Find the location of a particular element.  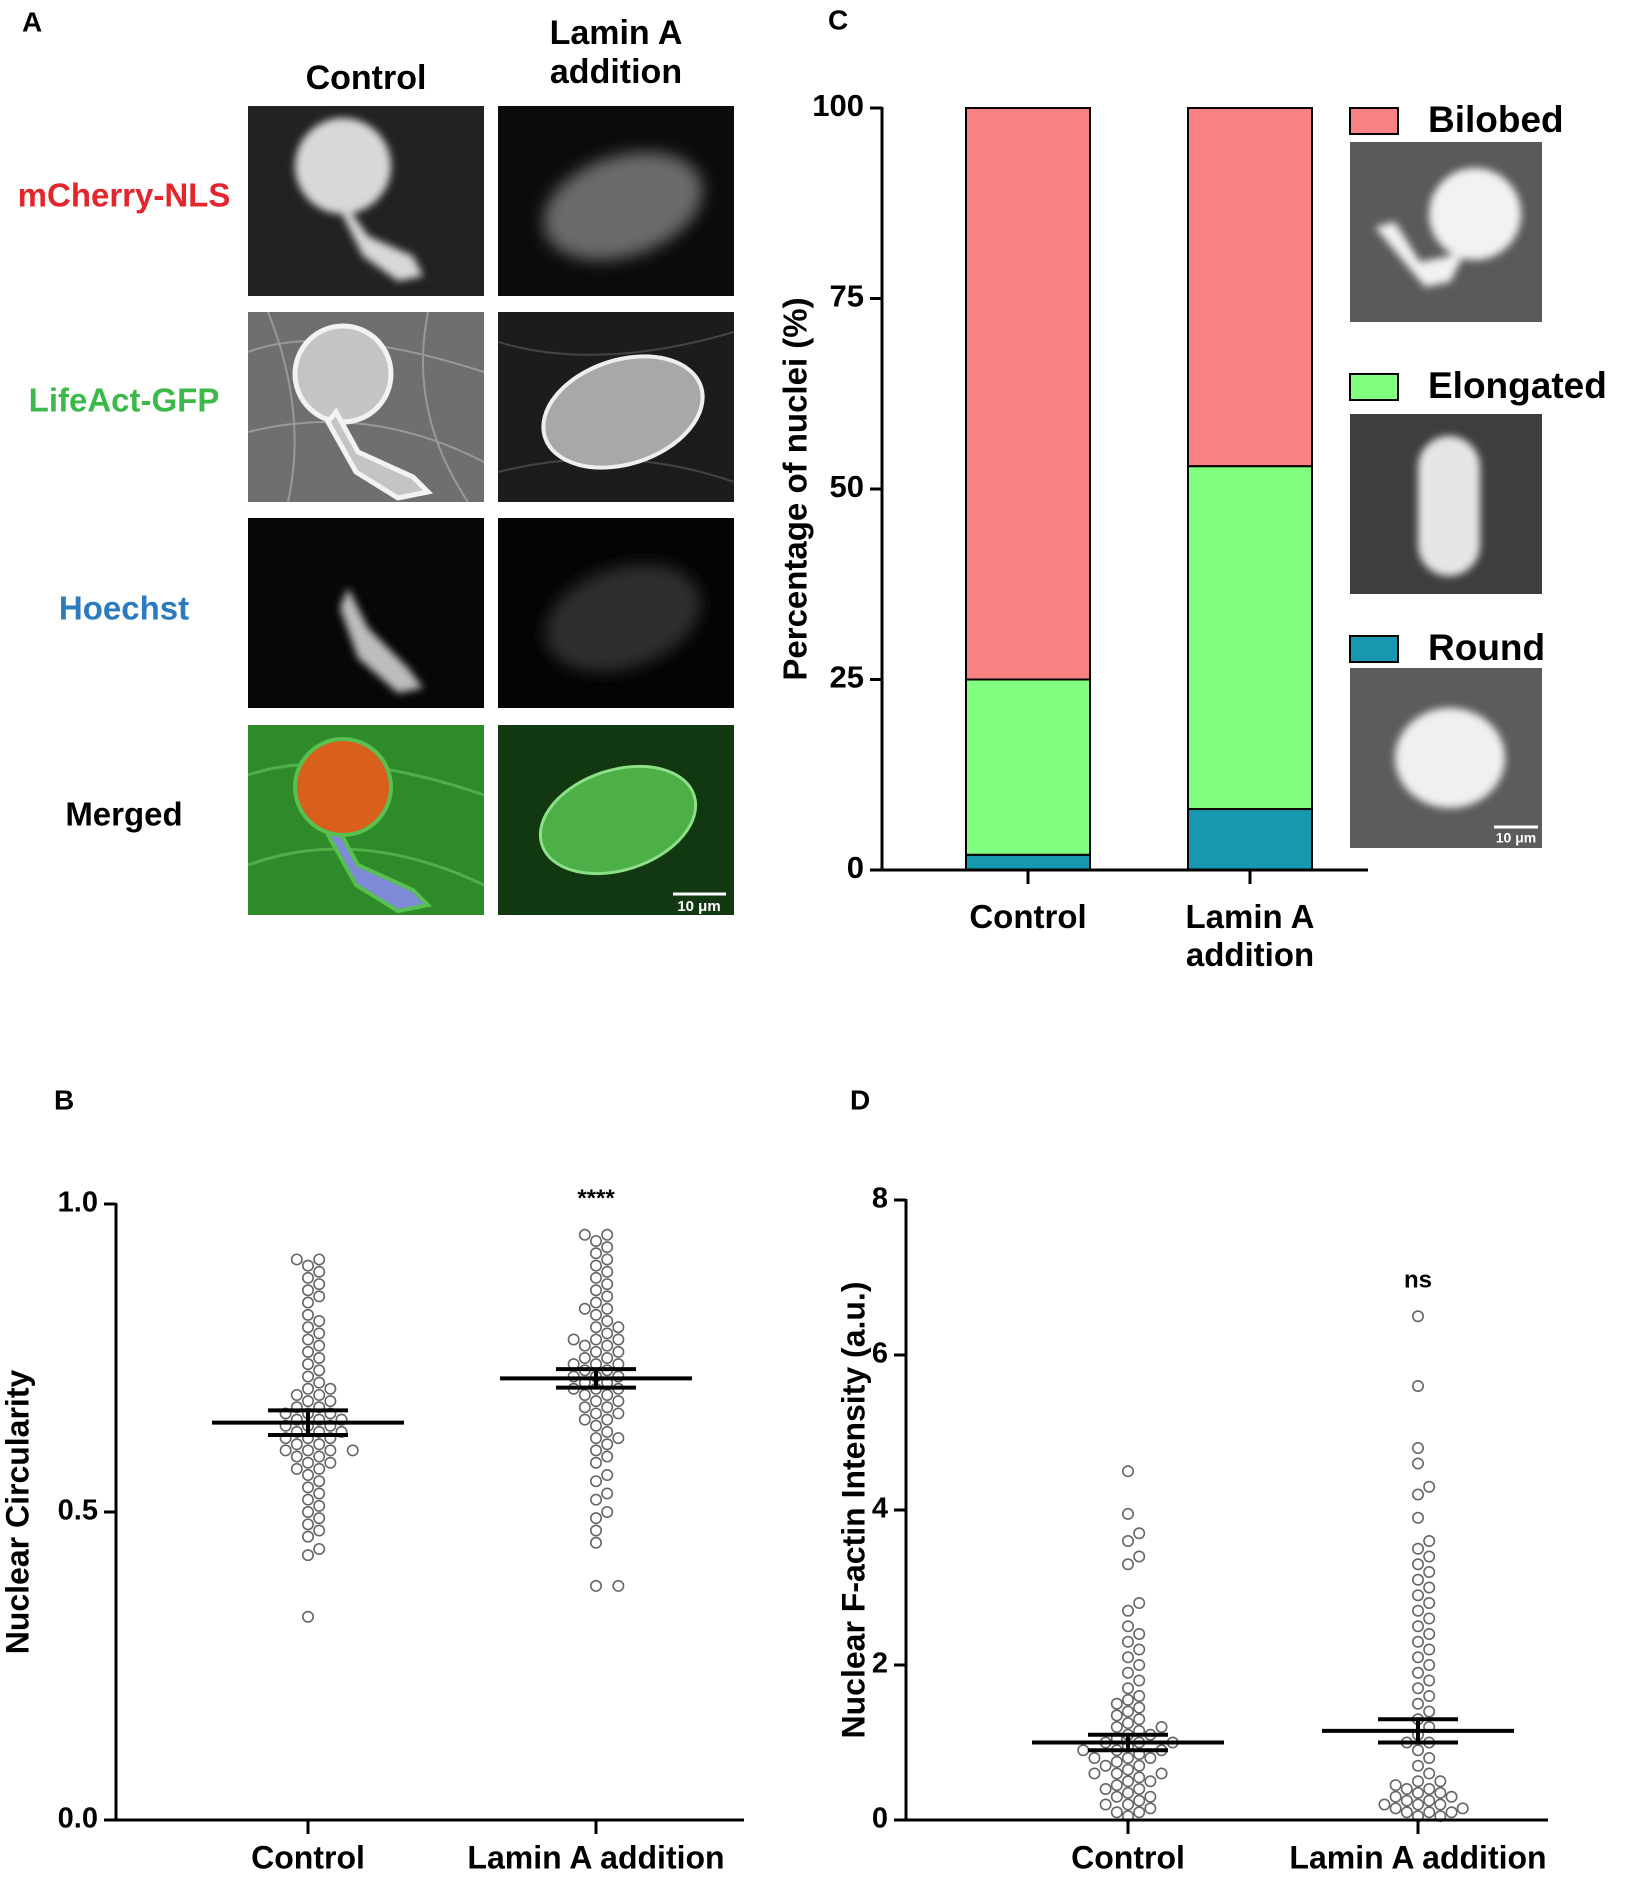

y-tick-label: 4 is located at coordinates (880, 1509).